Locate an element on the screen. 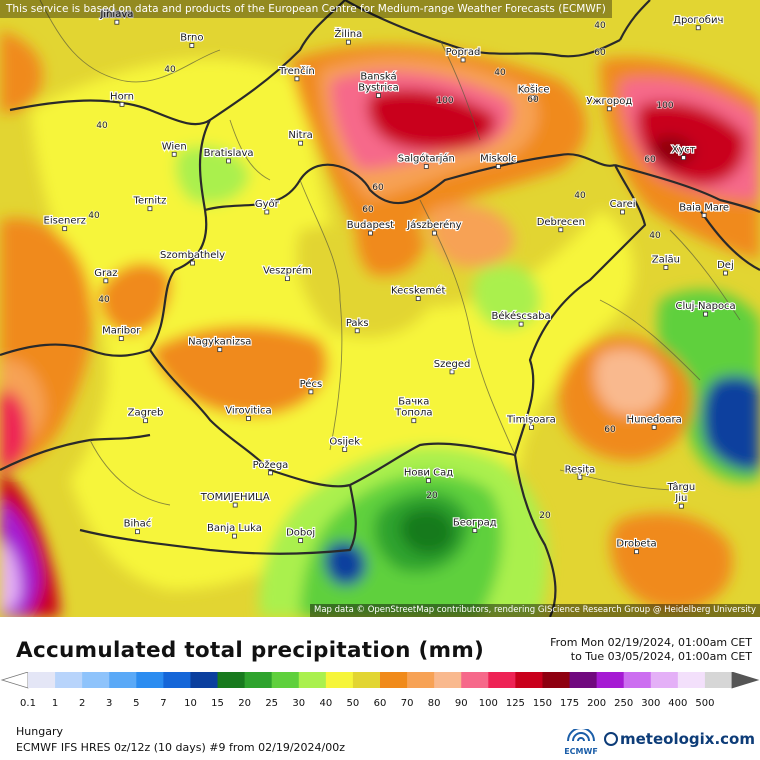 The width and height of the screenshot is (760, 760). city-label: Pécs is located at coordinates (311, 384).